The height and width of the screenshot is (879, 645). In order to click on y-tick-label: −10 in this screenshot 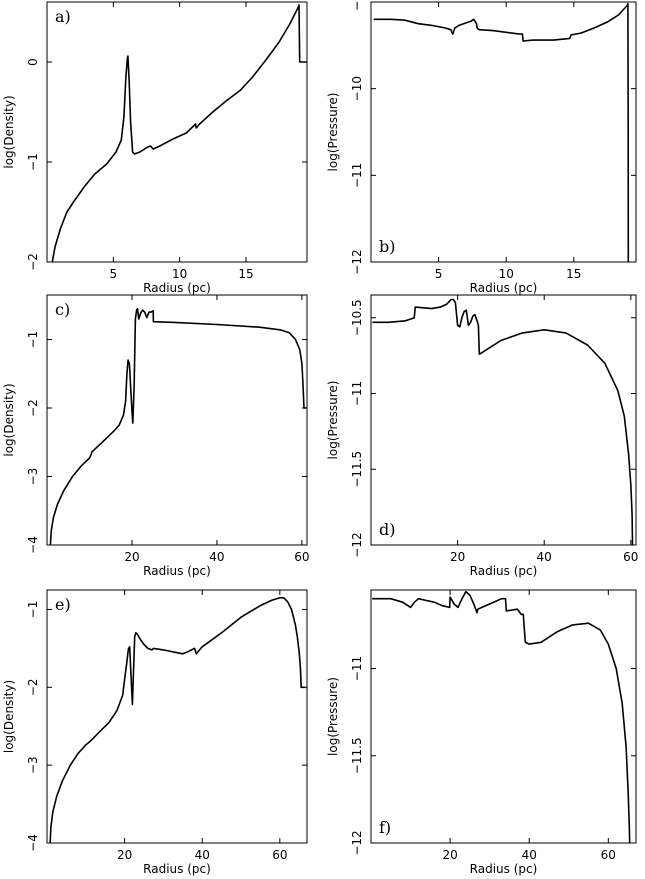, I will do `click(357, 88)`.